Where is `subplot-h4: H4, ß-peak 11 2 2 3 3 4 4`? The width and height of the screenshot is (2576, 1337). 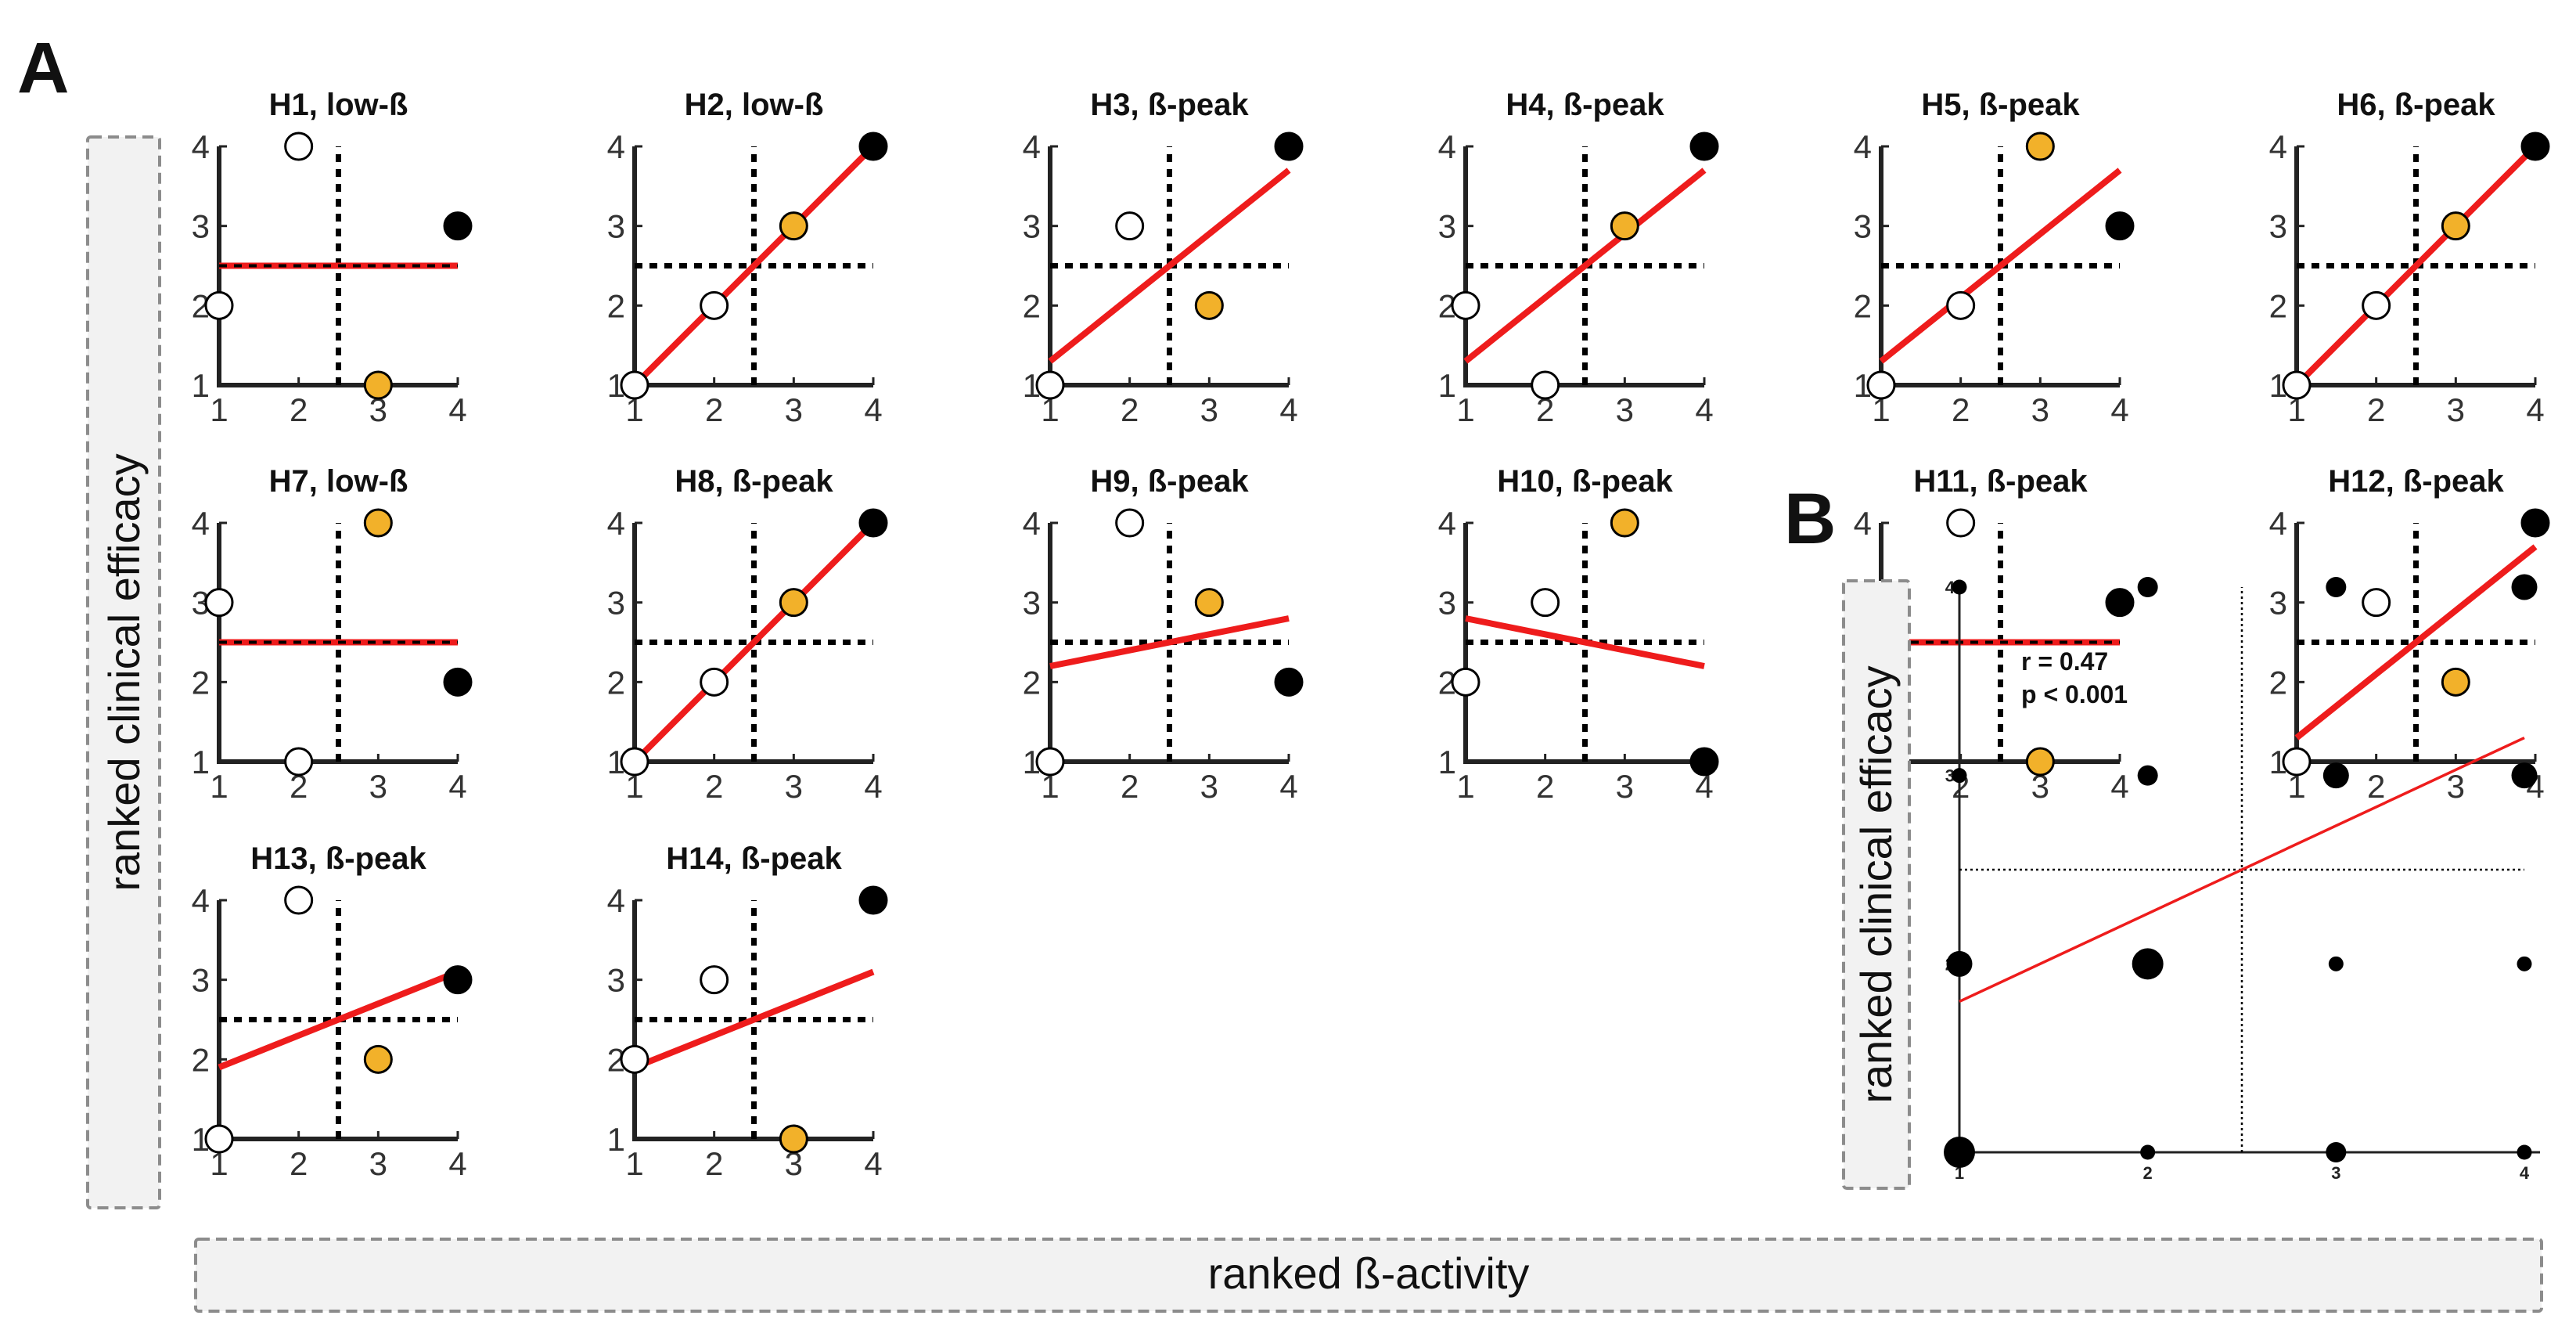 subplot-h4: H4, ß-peak 11 2 2 3 3 4 4 is located at coordinates (1578, 258).